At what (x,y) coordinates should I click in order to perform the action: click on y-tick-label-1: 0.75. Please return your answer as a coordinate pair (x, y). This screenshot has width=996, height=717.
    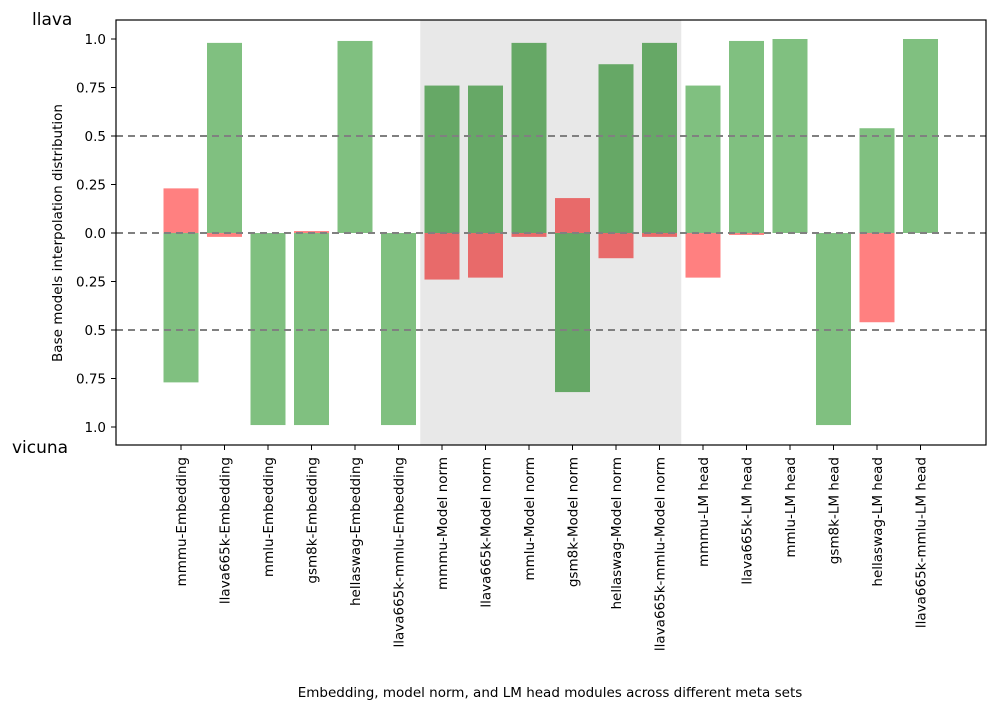
    Looking at the image, I should click on (91, 89).